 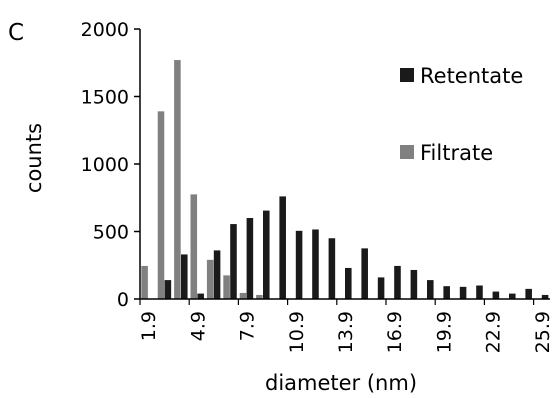 I want to click on x-tick-label: 4.9, so click(x=198, y=326).